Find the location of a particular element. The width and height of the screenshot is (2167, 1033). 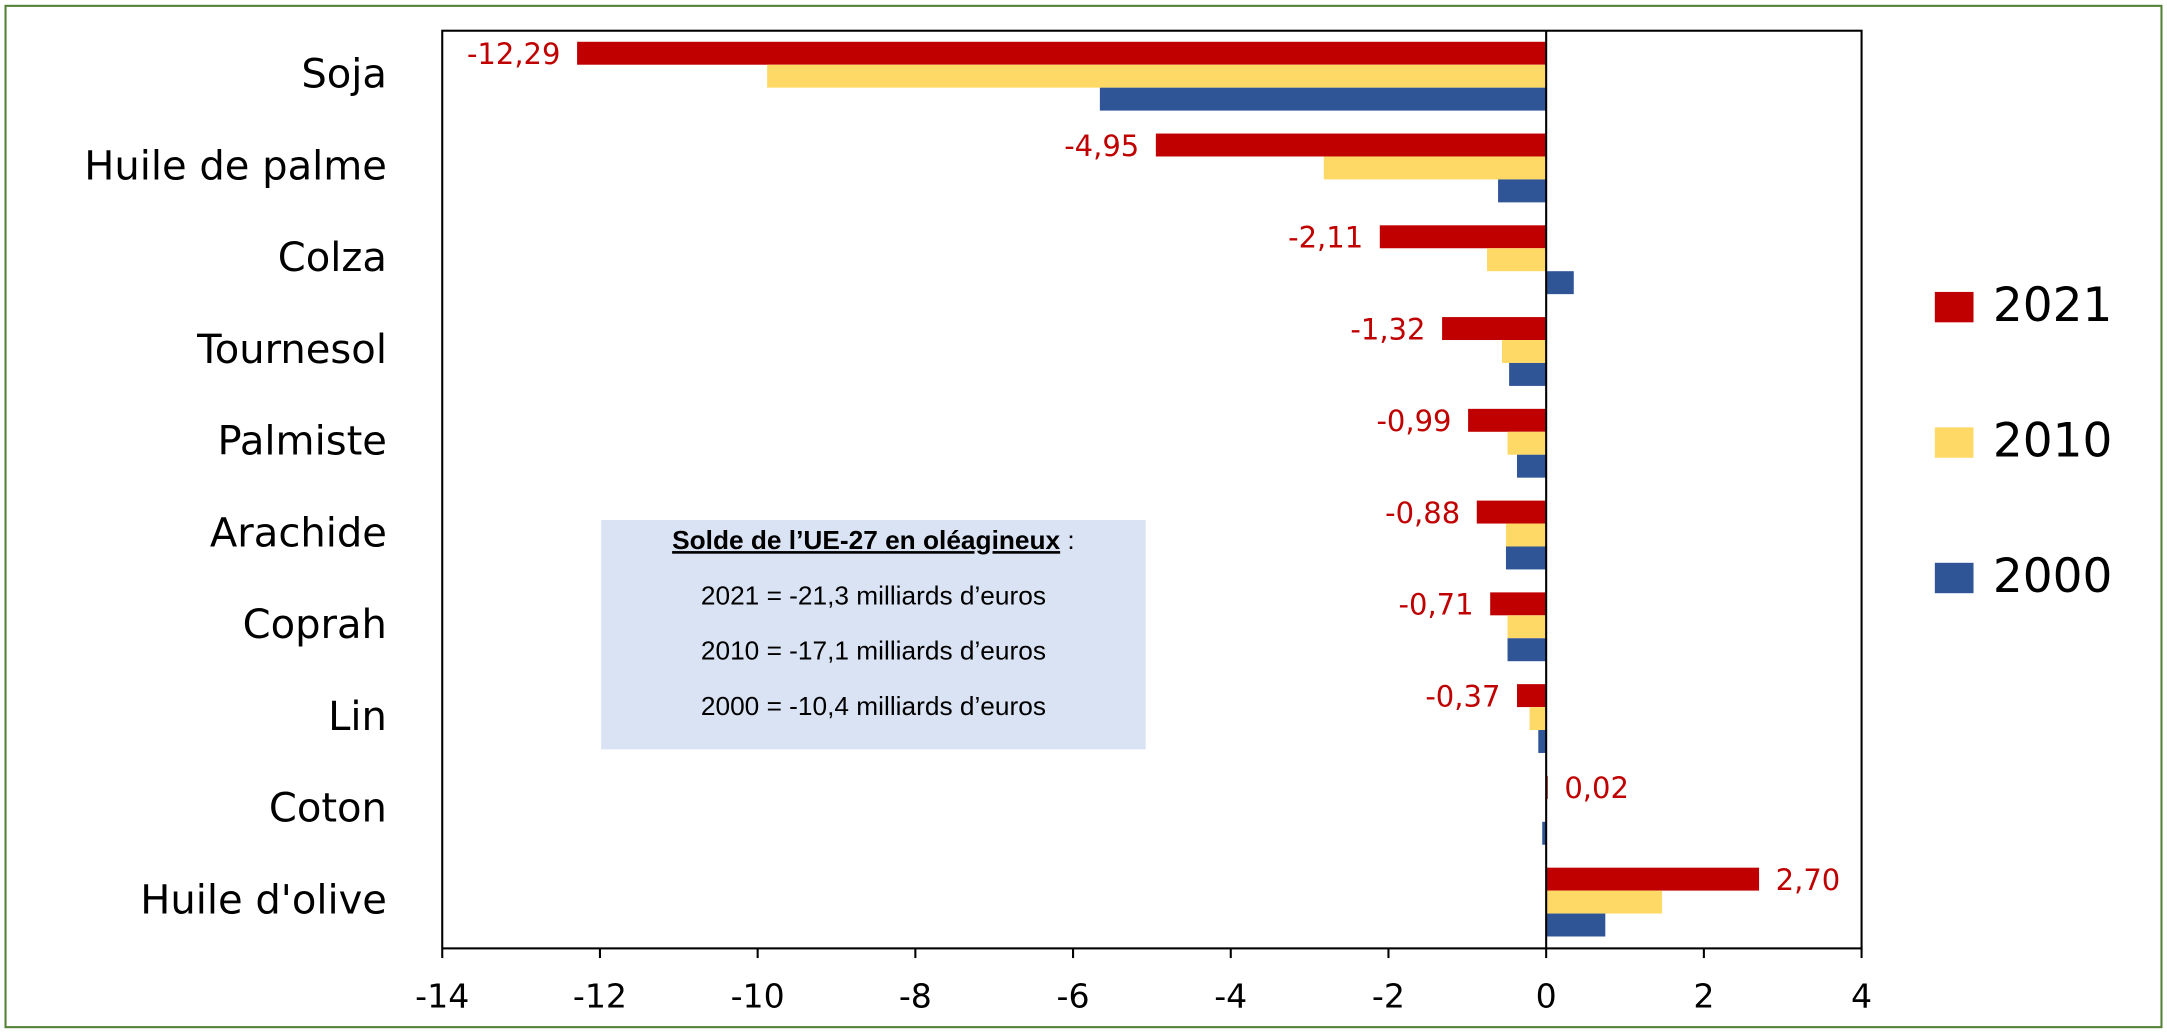

annotation-line: 2000 = -10,4 milliards d’euros is located at coordinates (873, 706).